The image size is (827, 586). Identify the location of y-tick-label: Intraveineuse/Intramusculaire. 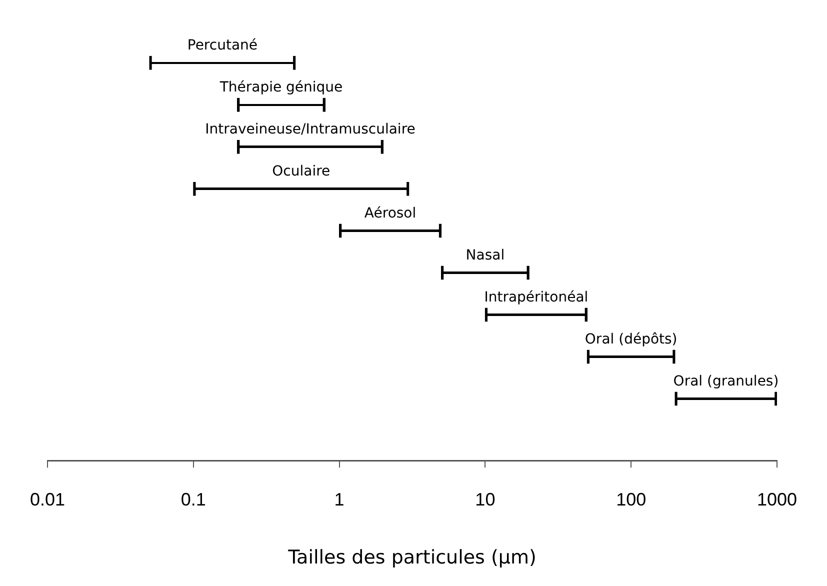
(310, 130).